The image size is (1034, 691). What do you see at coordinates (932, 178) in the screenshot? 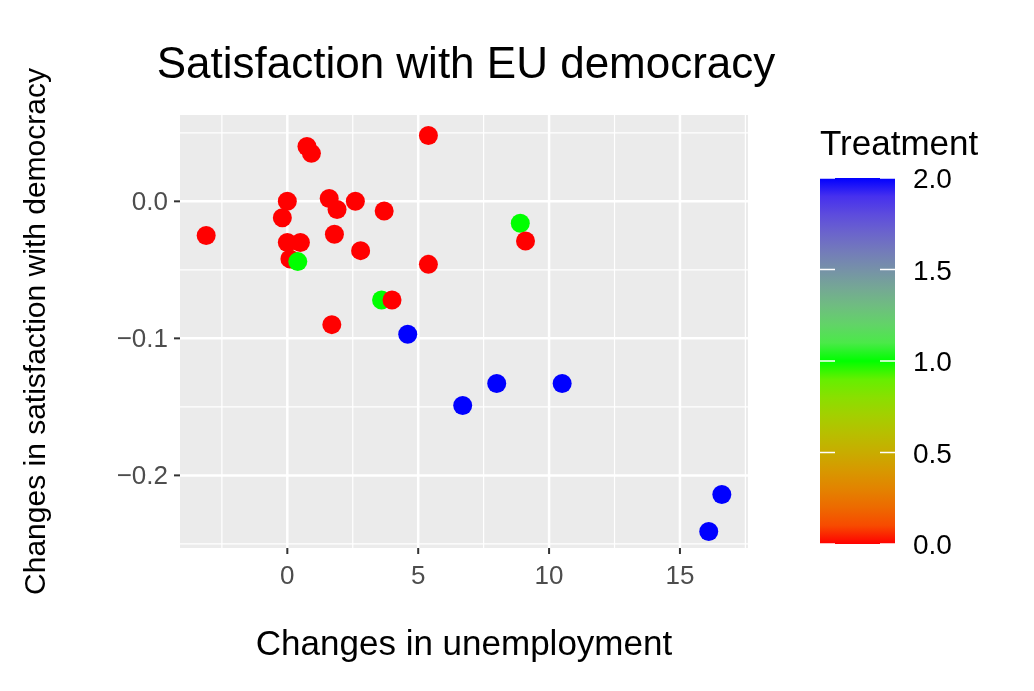
I see `color-bar-label: 2.0` at bounding box center [932, 178].